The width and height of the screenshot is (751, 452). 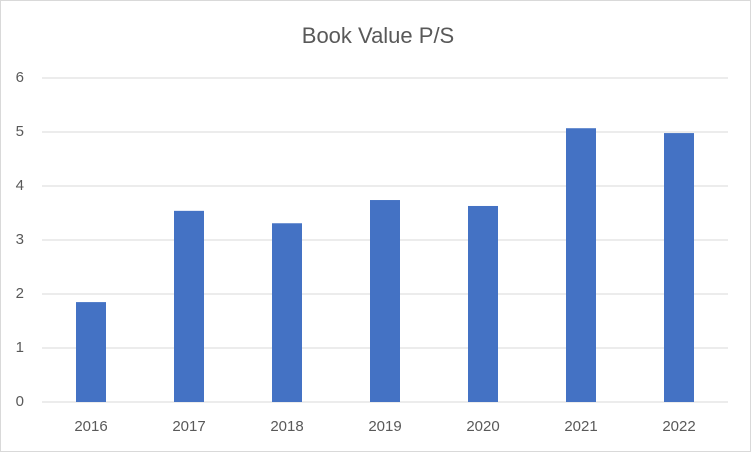 What do you see at coordinates (384, 426) in the screenshot?
I see `x-tick-label: 2019` at bounding box center [384, 426].